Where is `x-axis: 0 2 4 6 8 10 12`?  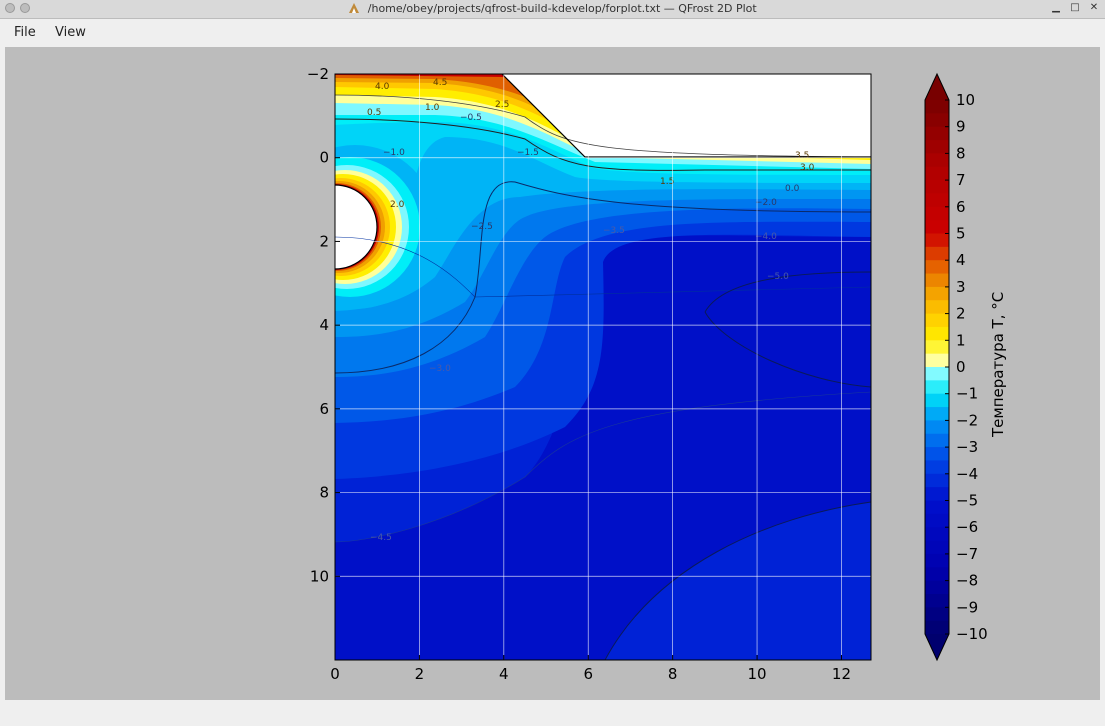 x-axis: 0 2 4 6 8 10 12 is located at coordinates (590, 669).